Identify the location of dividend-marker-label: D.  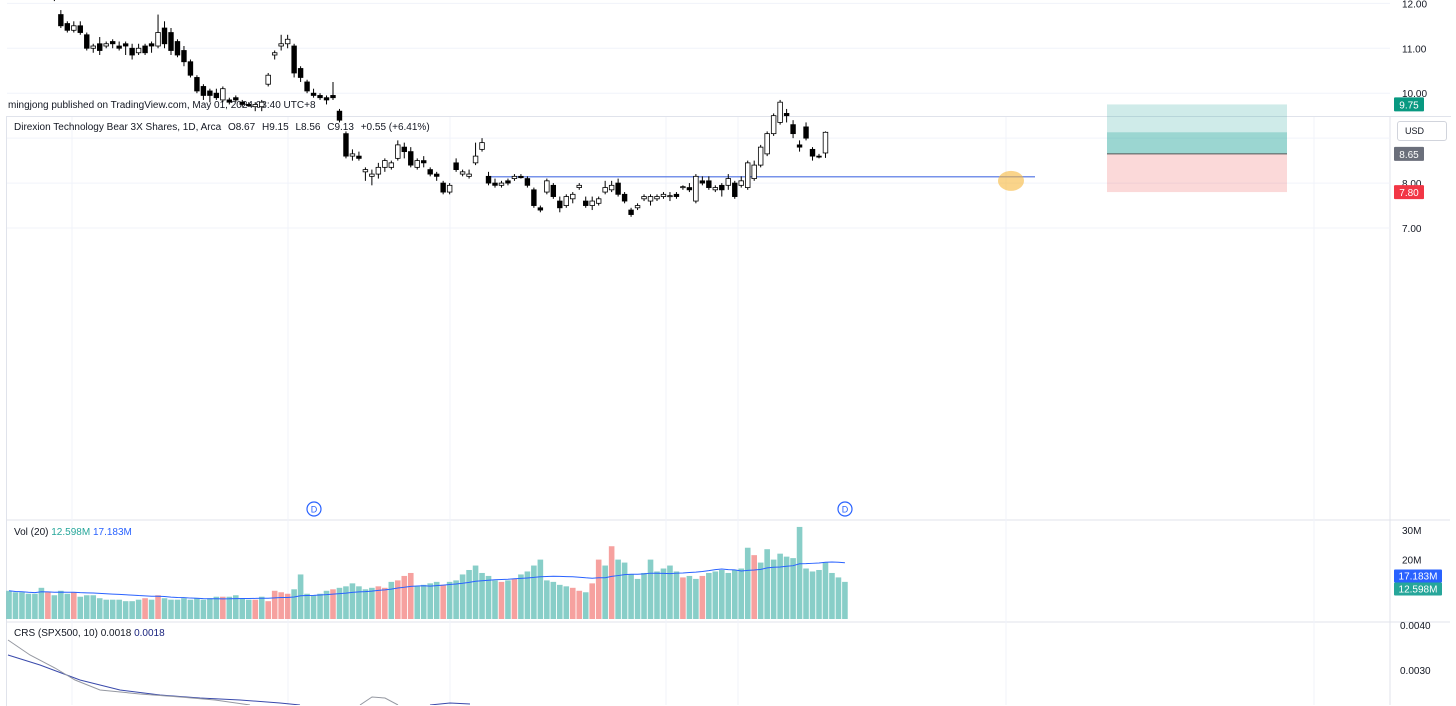
(845, 510).